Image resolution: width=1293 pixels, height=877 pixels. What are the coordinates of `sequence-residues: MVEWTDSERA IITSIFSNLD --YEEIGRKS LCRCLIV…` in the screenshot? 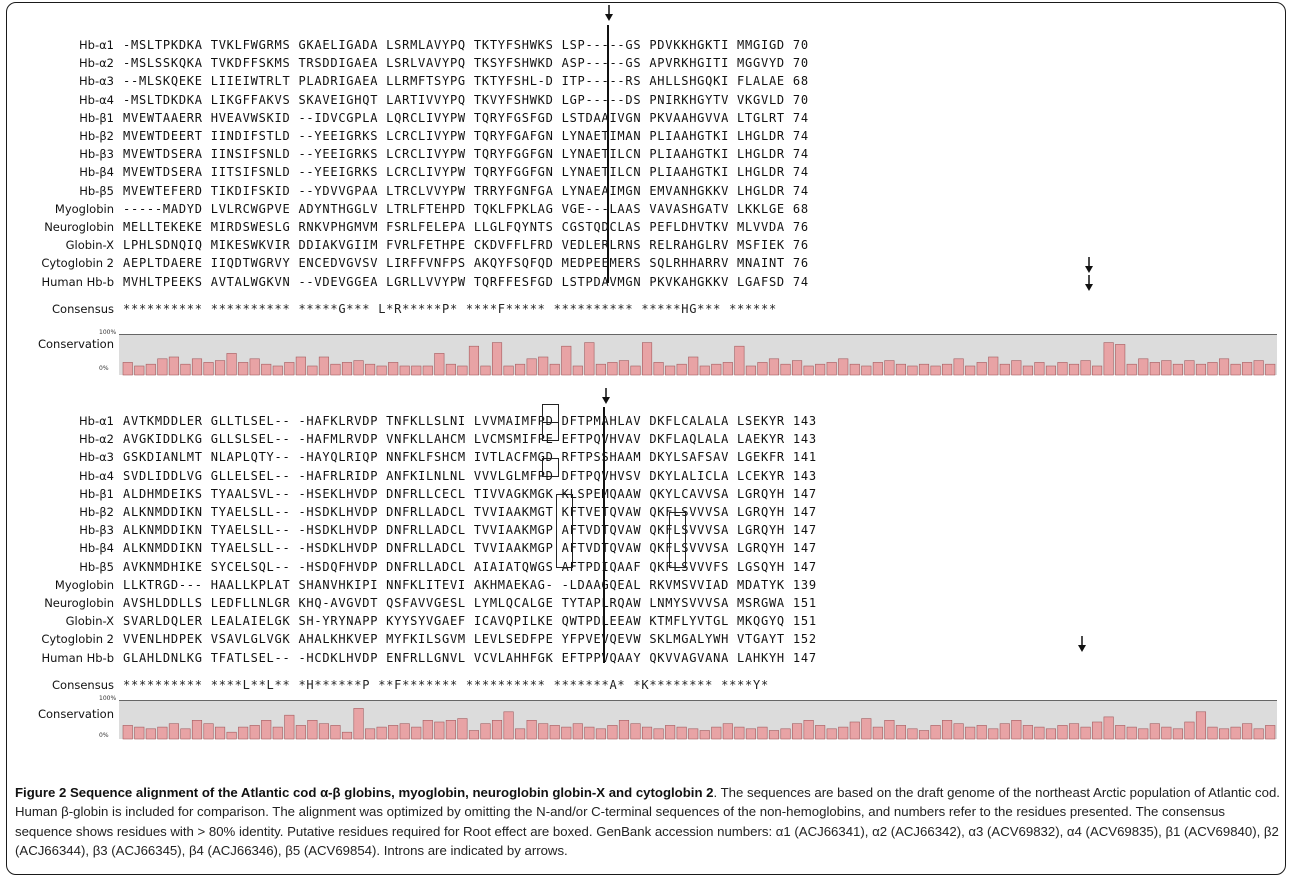 It's located at (466, 172).